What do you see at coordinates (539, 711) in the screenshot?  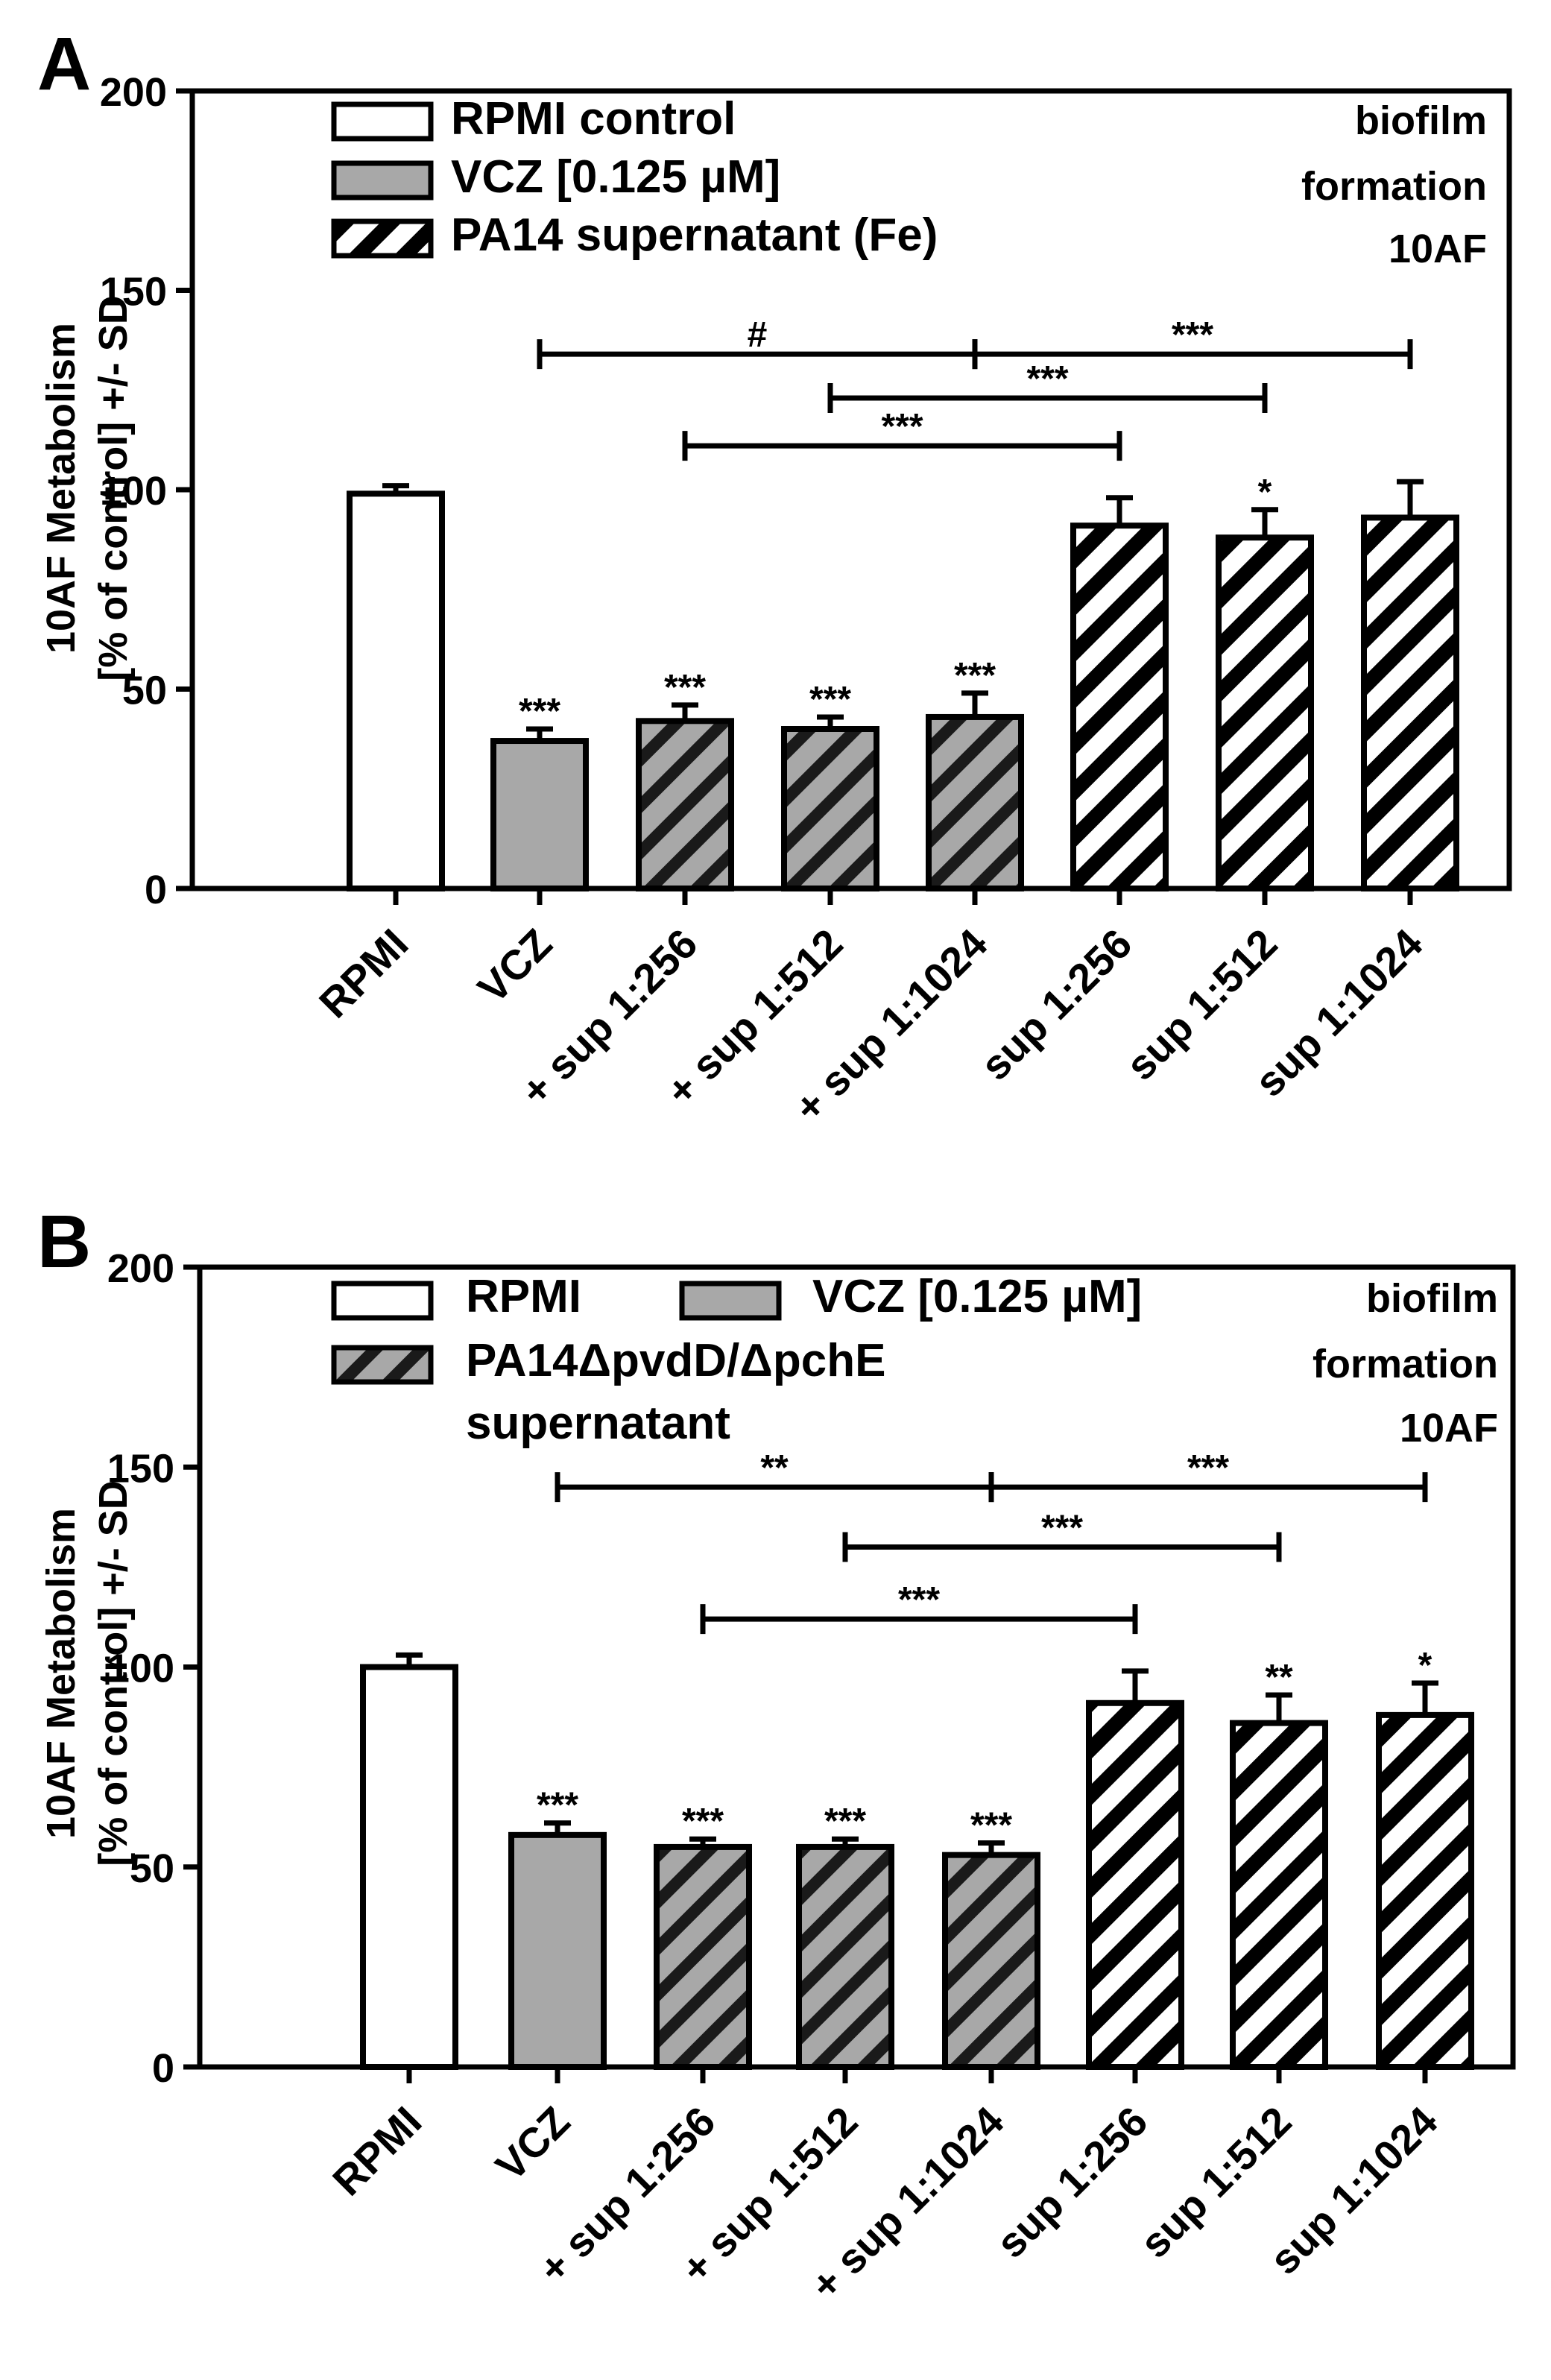 I see `bar-sig-label-a-1: ***` at bounding box center [539, 711].